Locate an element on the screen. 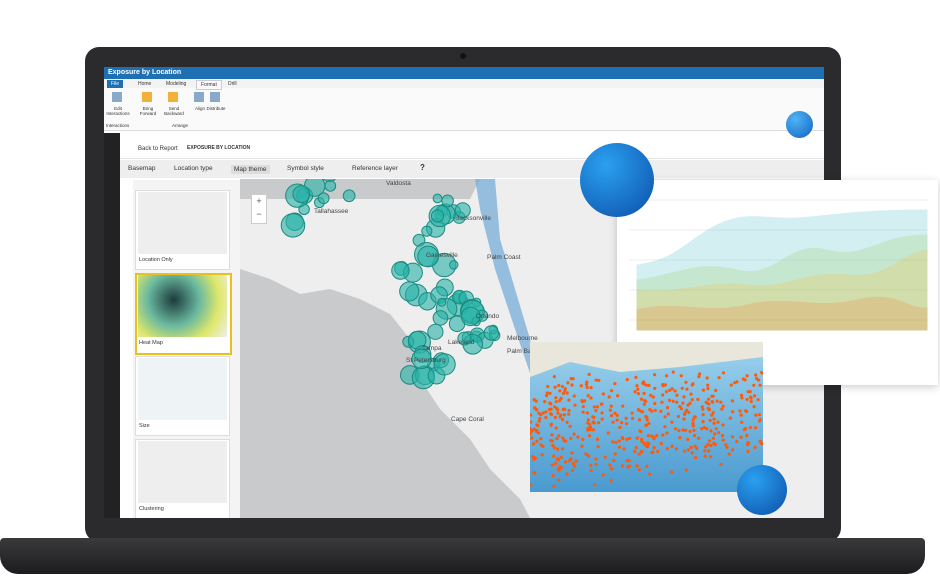 This screenshot has width=940, height=576. tab: Format is located at coordinates (209, 85).